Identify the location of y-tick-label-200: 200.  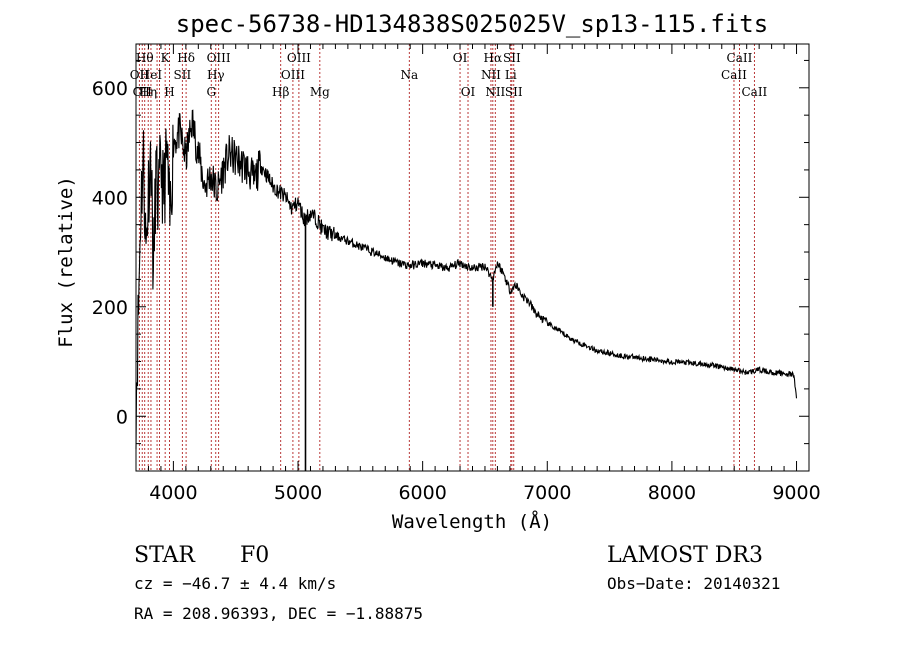
(110, 308).